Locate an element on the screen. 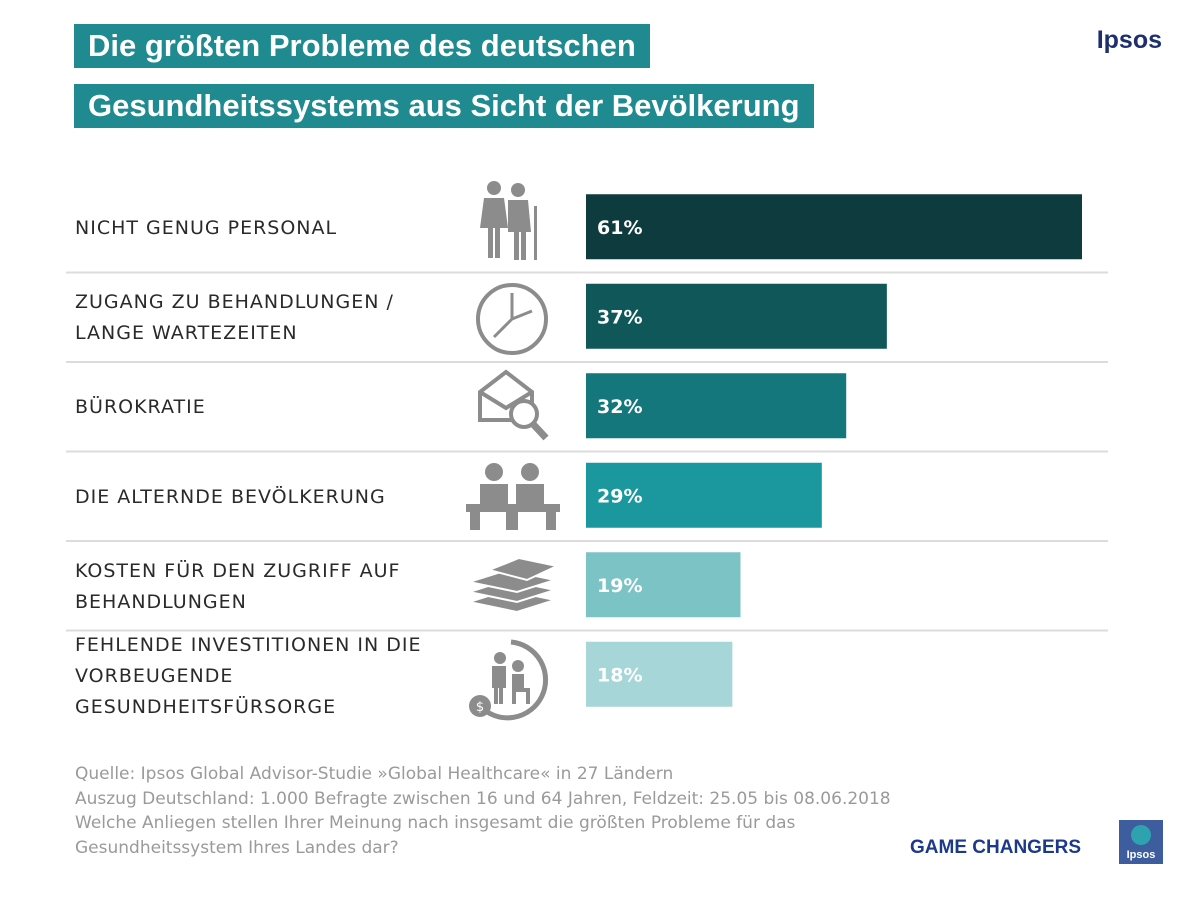 This screenshot has width=1200, height=901. logo-label: Ipsos is located at coordinates (1141, 855).